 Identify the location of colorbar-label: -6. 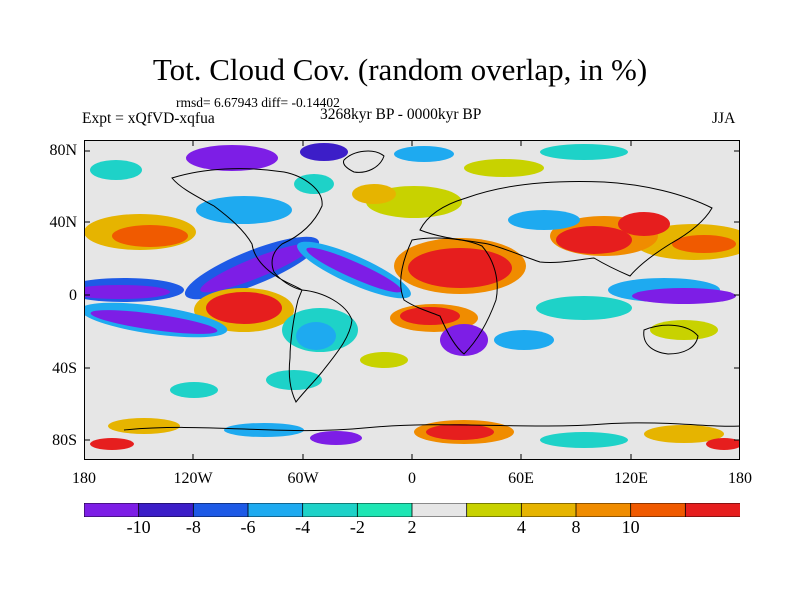
(248, 527).